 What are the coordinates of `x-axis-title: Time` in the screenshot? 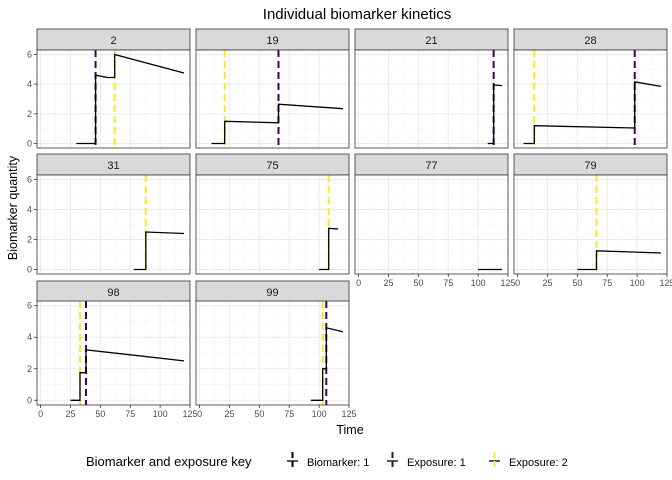 It's located at (349, 430).